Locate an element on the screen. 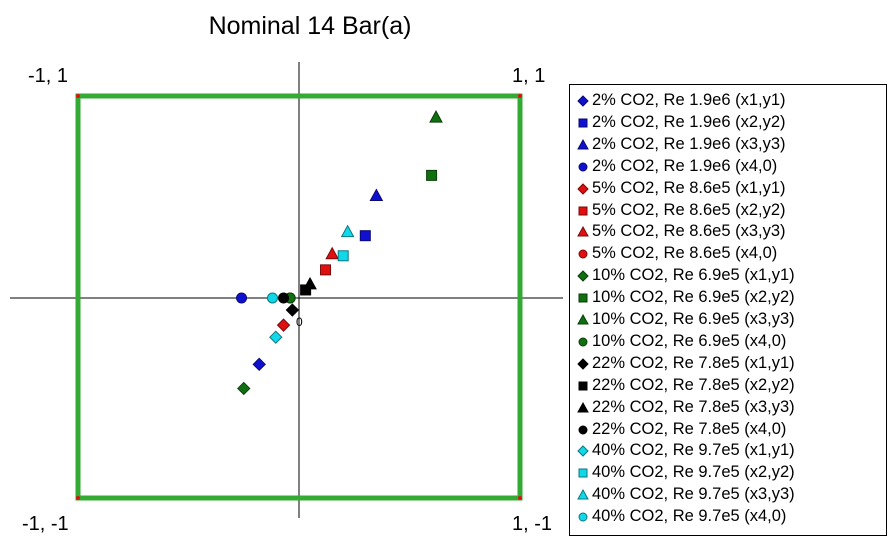  data-point-series-8-diamond is located at coordinates (244, 388).